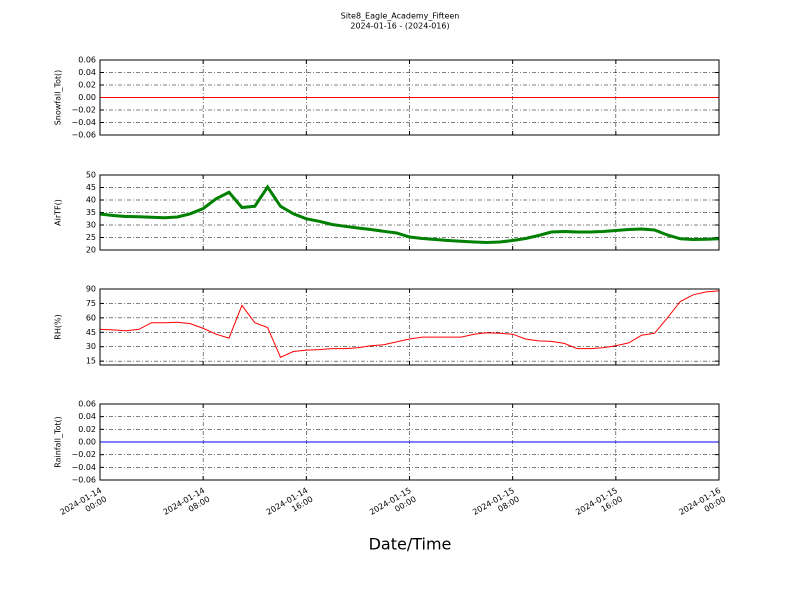 Image resolution: width=800 pixels, height=600 pixels. What do you see at coordinates (91, 289) in the screenshot?
I see `y-tick-label: 90` at bounding box center [91, 289].